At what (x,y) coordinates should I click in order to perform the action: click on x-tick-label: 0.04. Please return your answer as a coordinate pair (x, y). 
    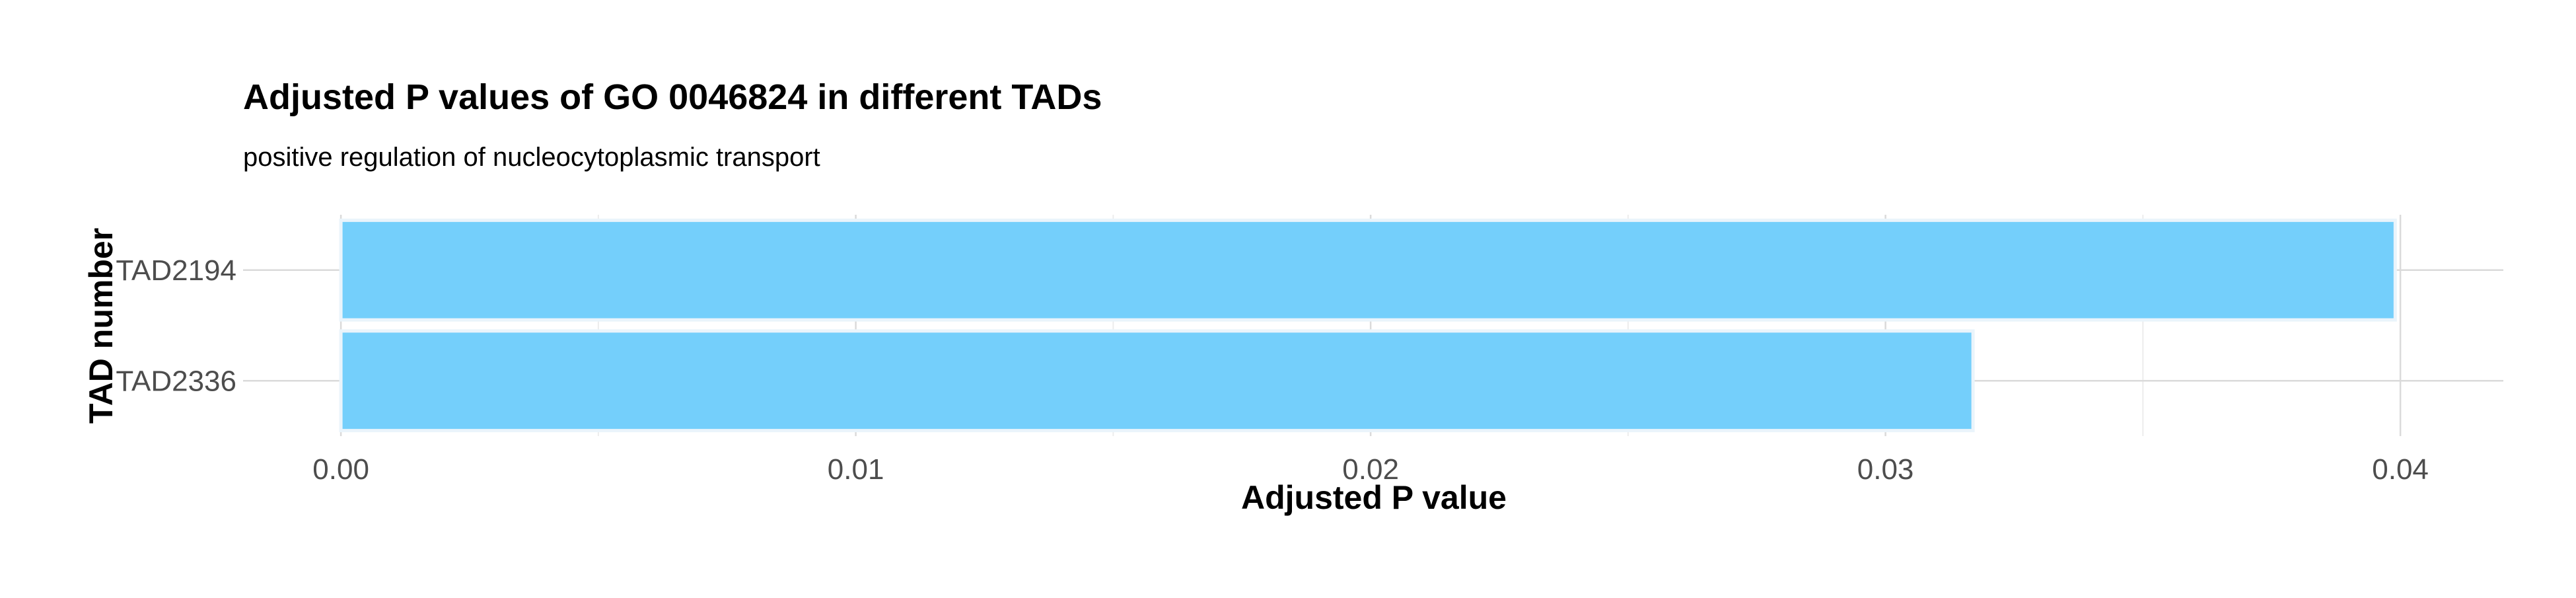
    Looking at the image, I should click on (2400, 469).